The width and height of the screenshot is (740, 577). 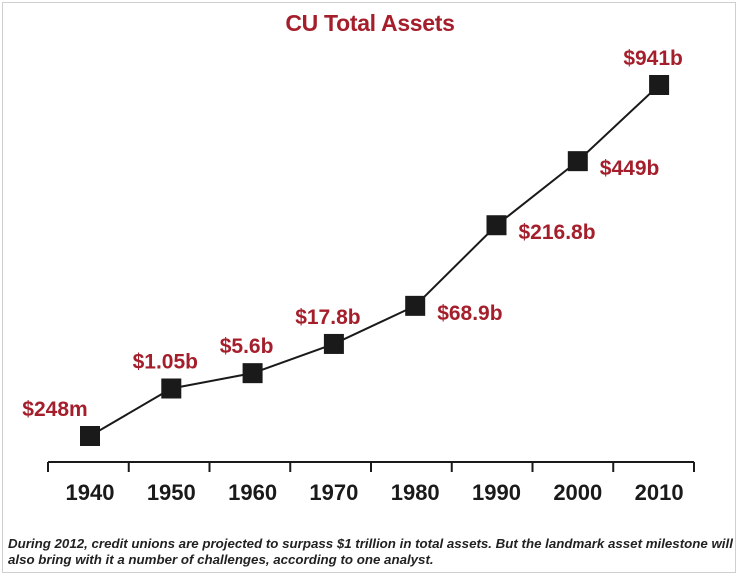 I want to click on x-tick-label: 2000, so click(x=577, y=492).